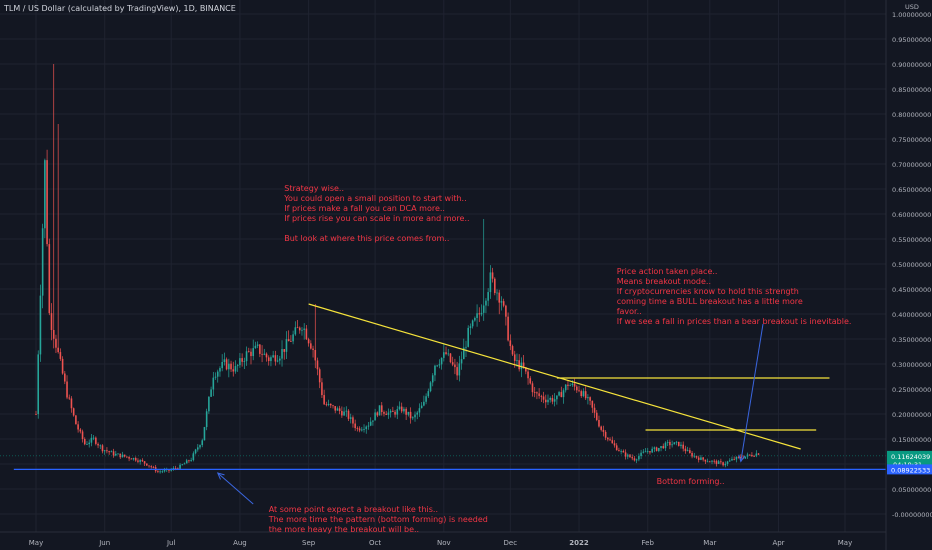  Describe the element at coordinates (911, 215) in the screenshot. I see `y-tick-label: 0.60000000` at that location.